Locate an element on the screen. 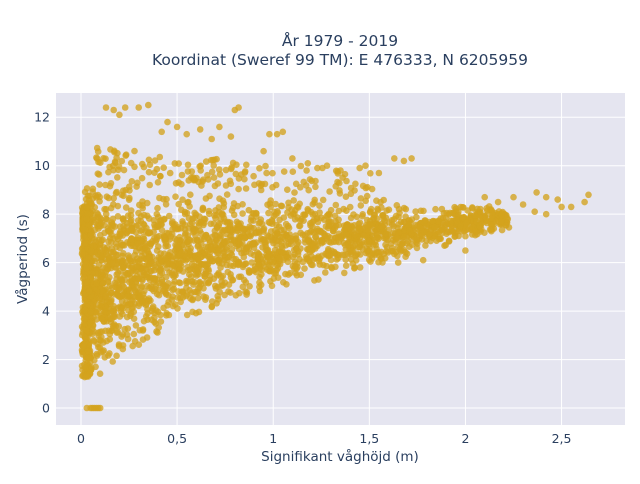 Image resolution: width=640 pixels, height=484 pixels. x-tick-label: 2,5 is located at coordinates (562, 438).